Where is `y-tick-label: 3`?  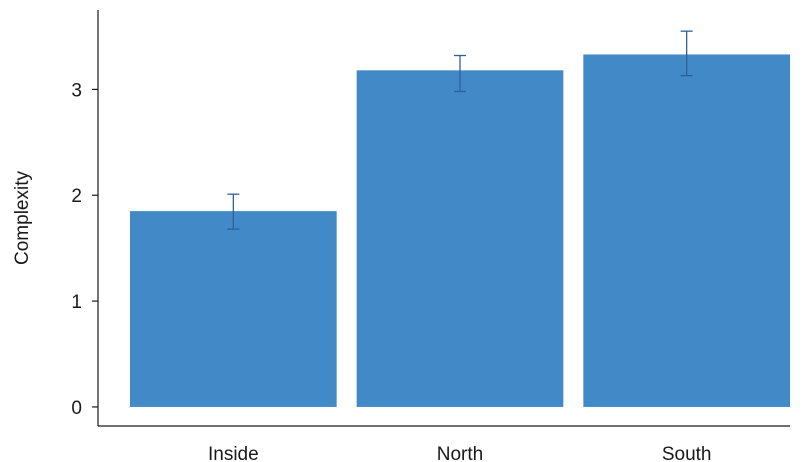
y-tick-label: 3 is located at coordinates (76, 90).